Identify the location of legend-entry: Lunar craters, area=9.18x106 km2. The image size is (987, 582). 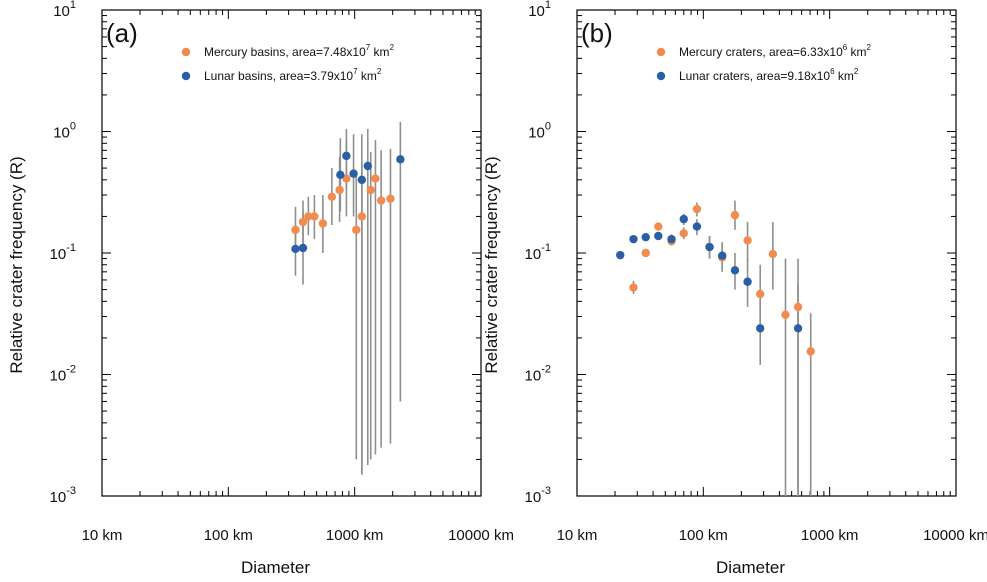
(769, 75).